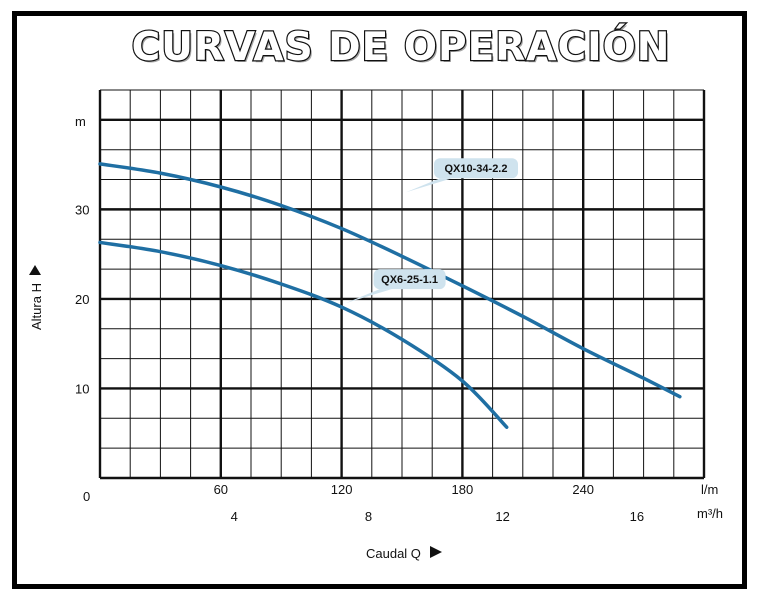 Image resolution: width=759 pixels, height=600 pixels. I want to click on x-unit-m3h: m³/h, so click(710, 513).